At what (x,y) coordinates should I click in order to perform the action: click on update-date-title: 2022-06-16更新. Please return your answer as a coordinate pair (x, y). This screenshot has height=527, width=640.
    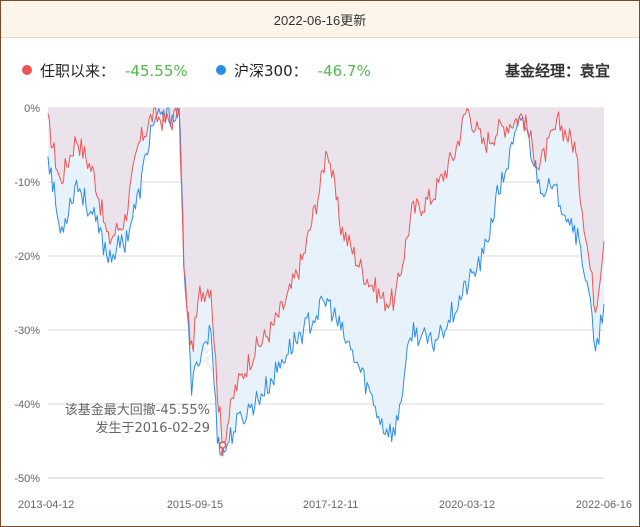
    Looking at the image, I should click on (320, 20).